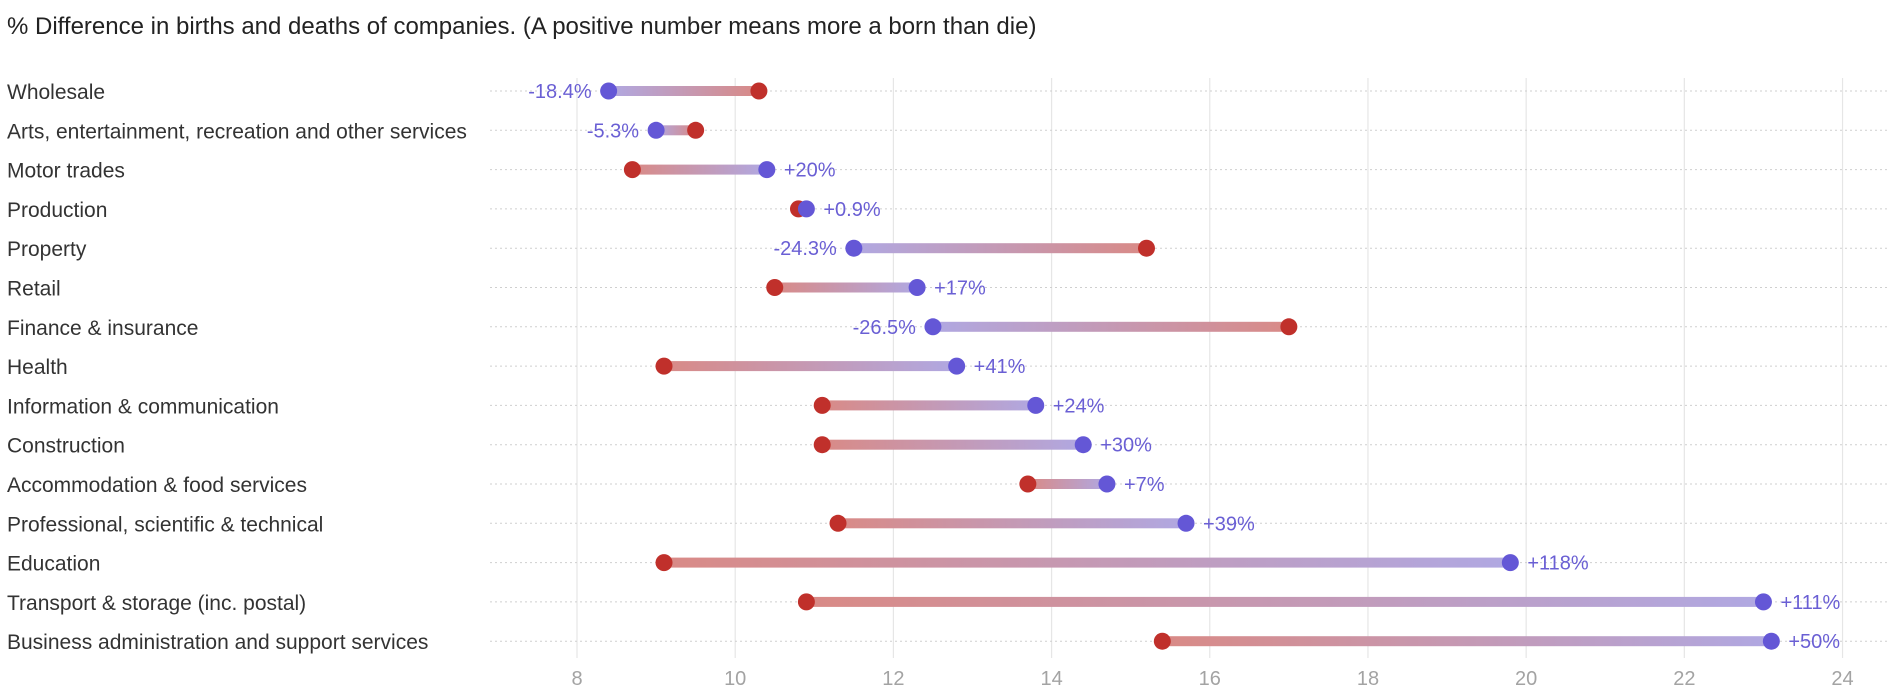 This screenshot has height=698, width=1900. I want to click on x-tick-label: 12, so click(893, 679).